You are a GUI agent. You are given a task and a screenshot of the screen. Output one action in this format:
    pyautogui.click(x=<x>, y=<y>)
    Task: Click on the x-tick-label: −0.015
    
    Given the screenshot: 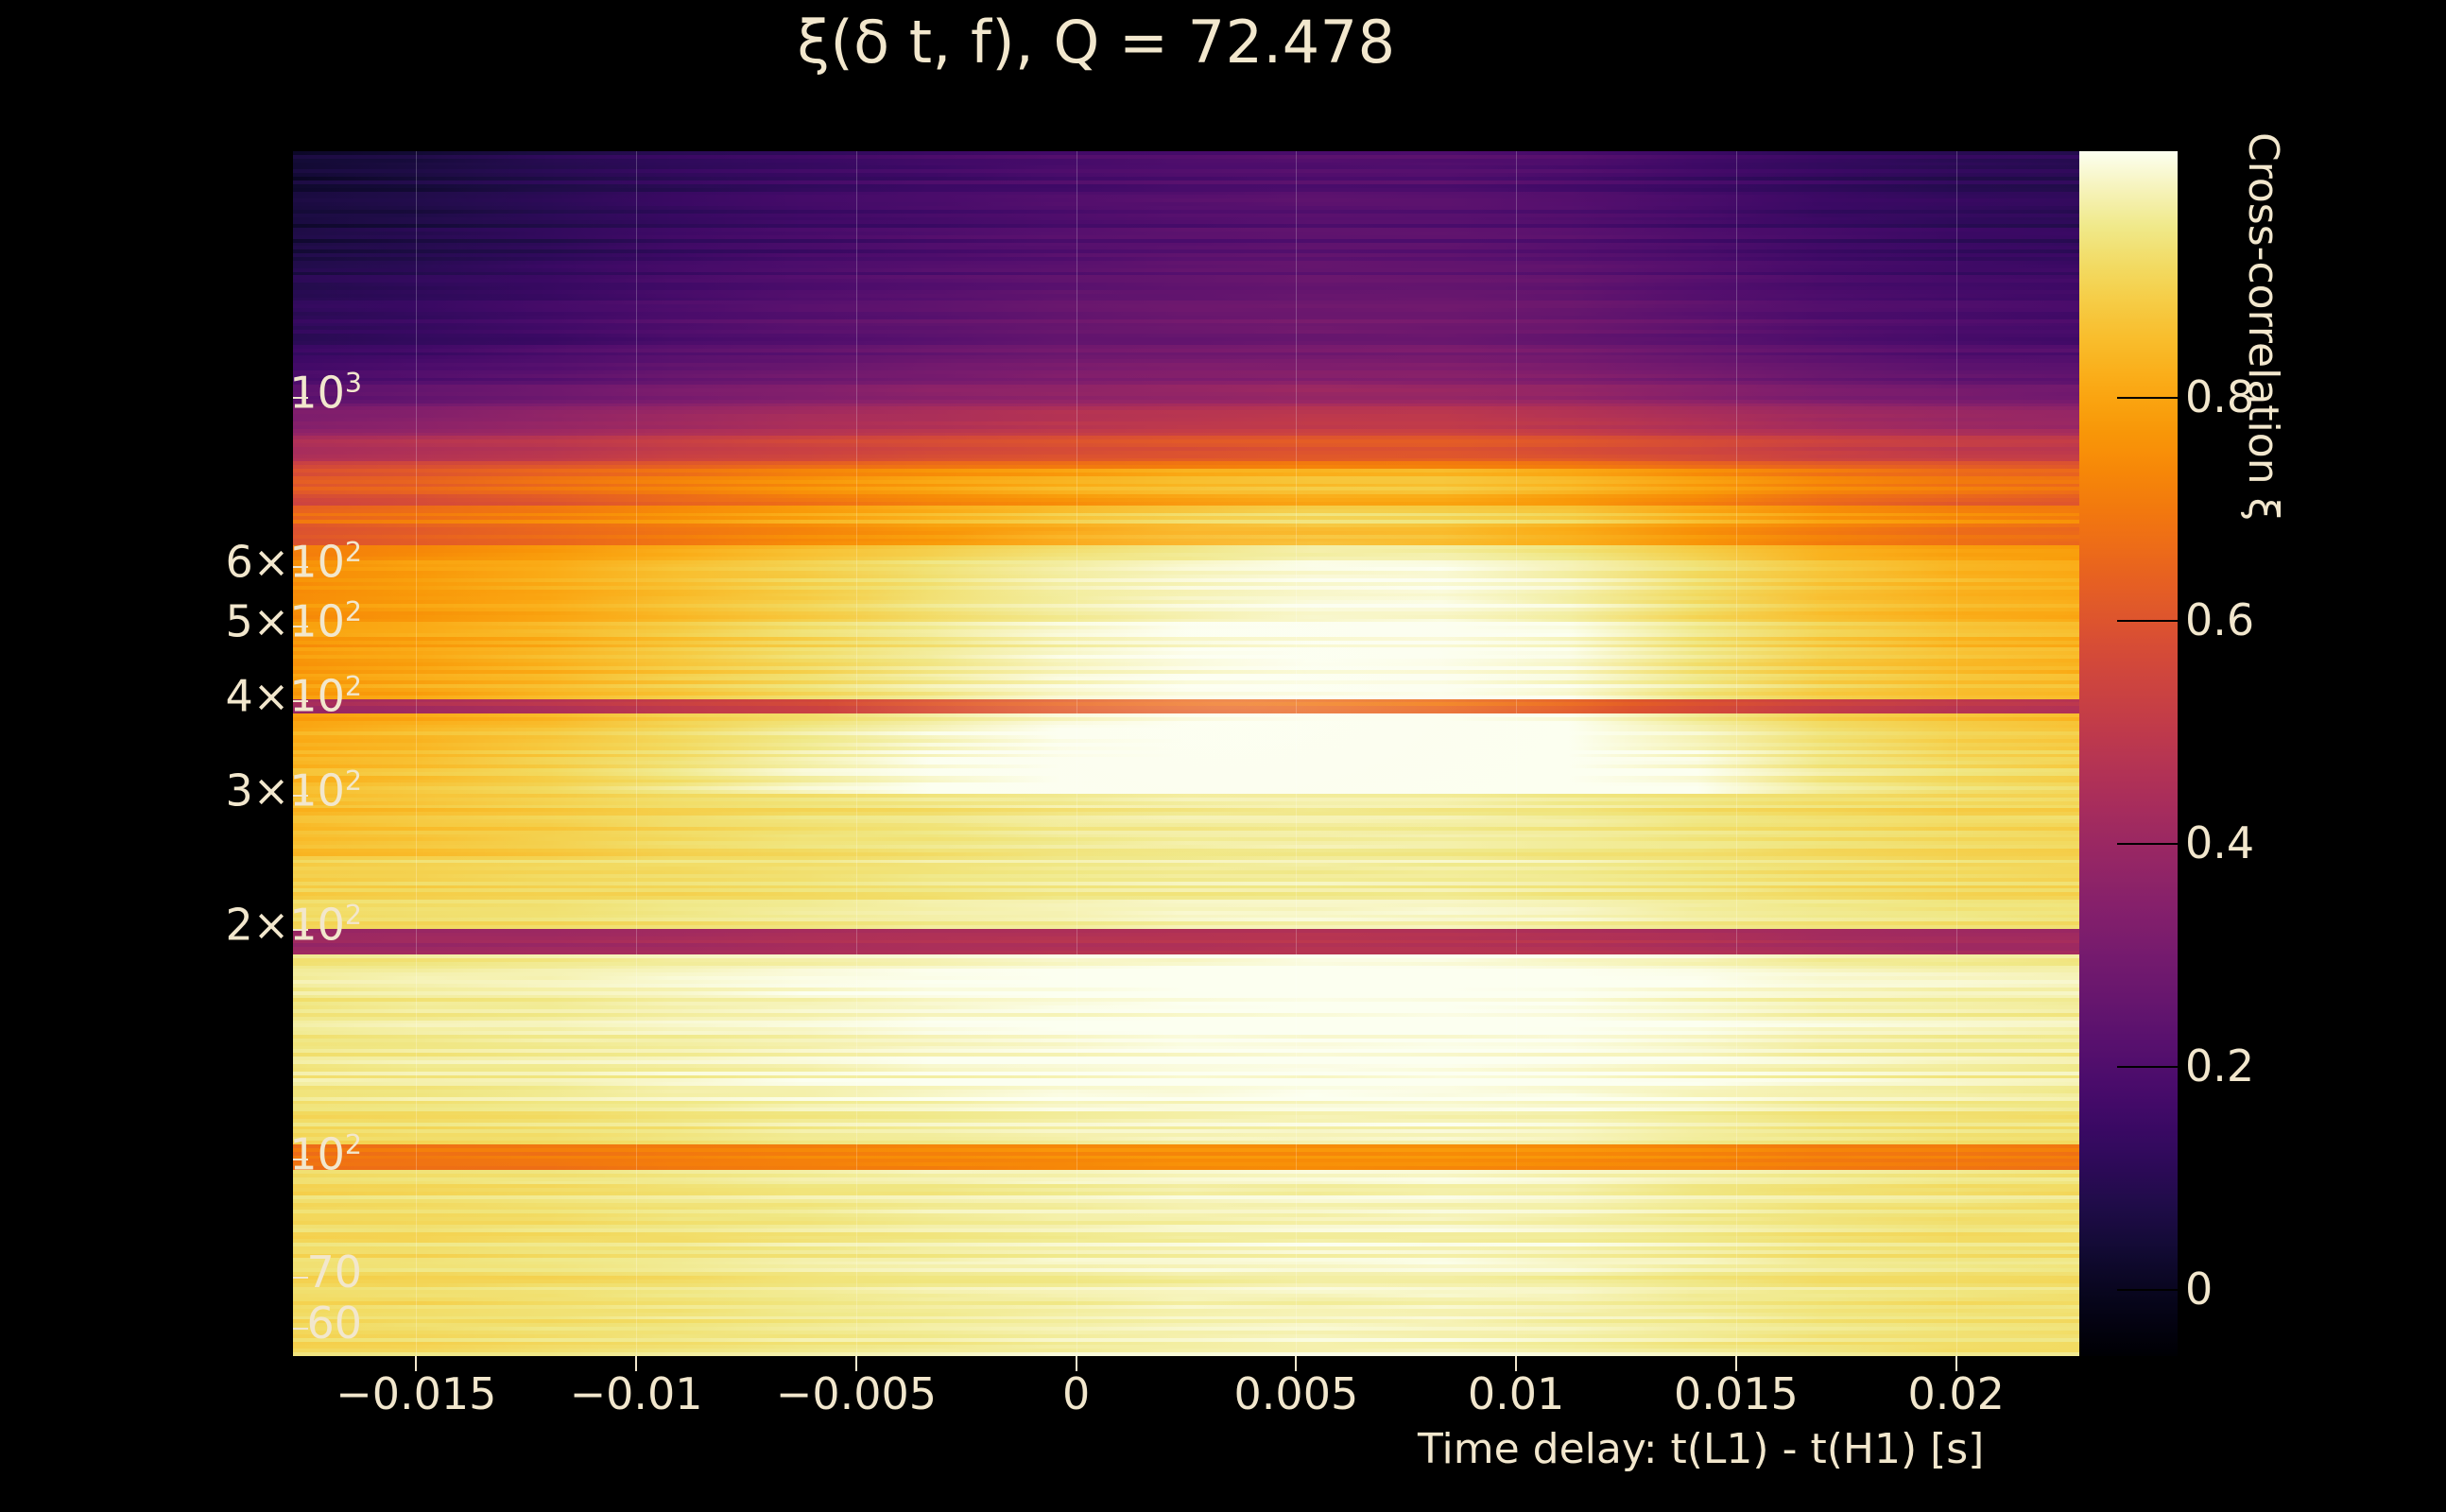 What is the action you would take?
    pyautogui.click(x=416, y=1393)
    